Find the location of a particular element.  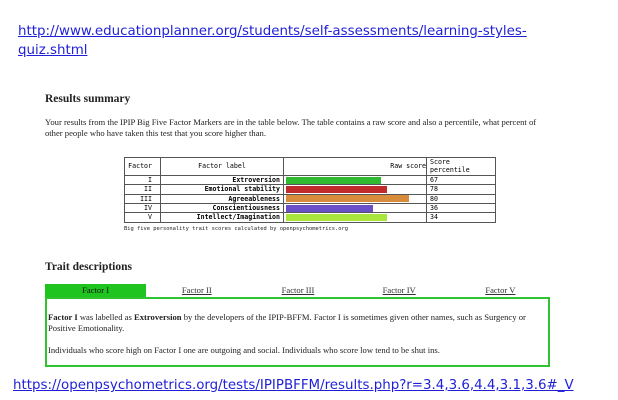

tab-factor-2: Factor II is located at coordinates (196, 290).